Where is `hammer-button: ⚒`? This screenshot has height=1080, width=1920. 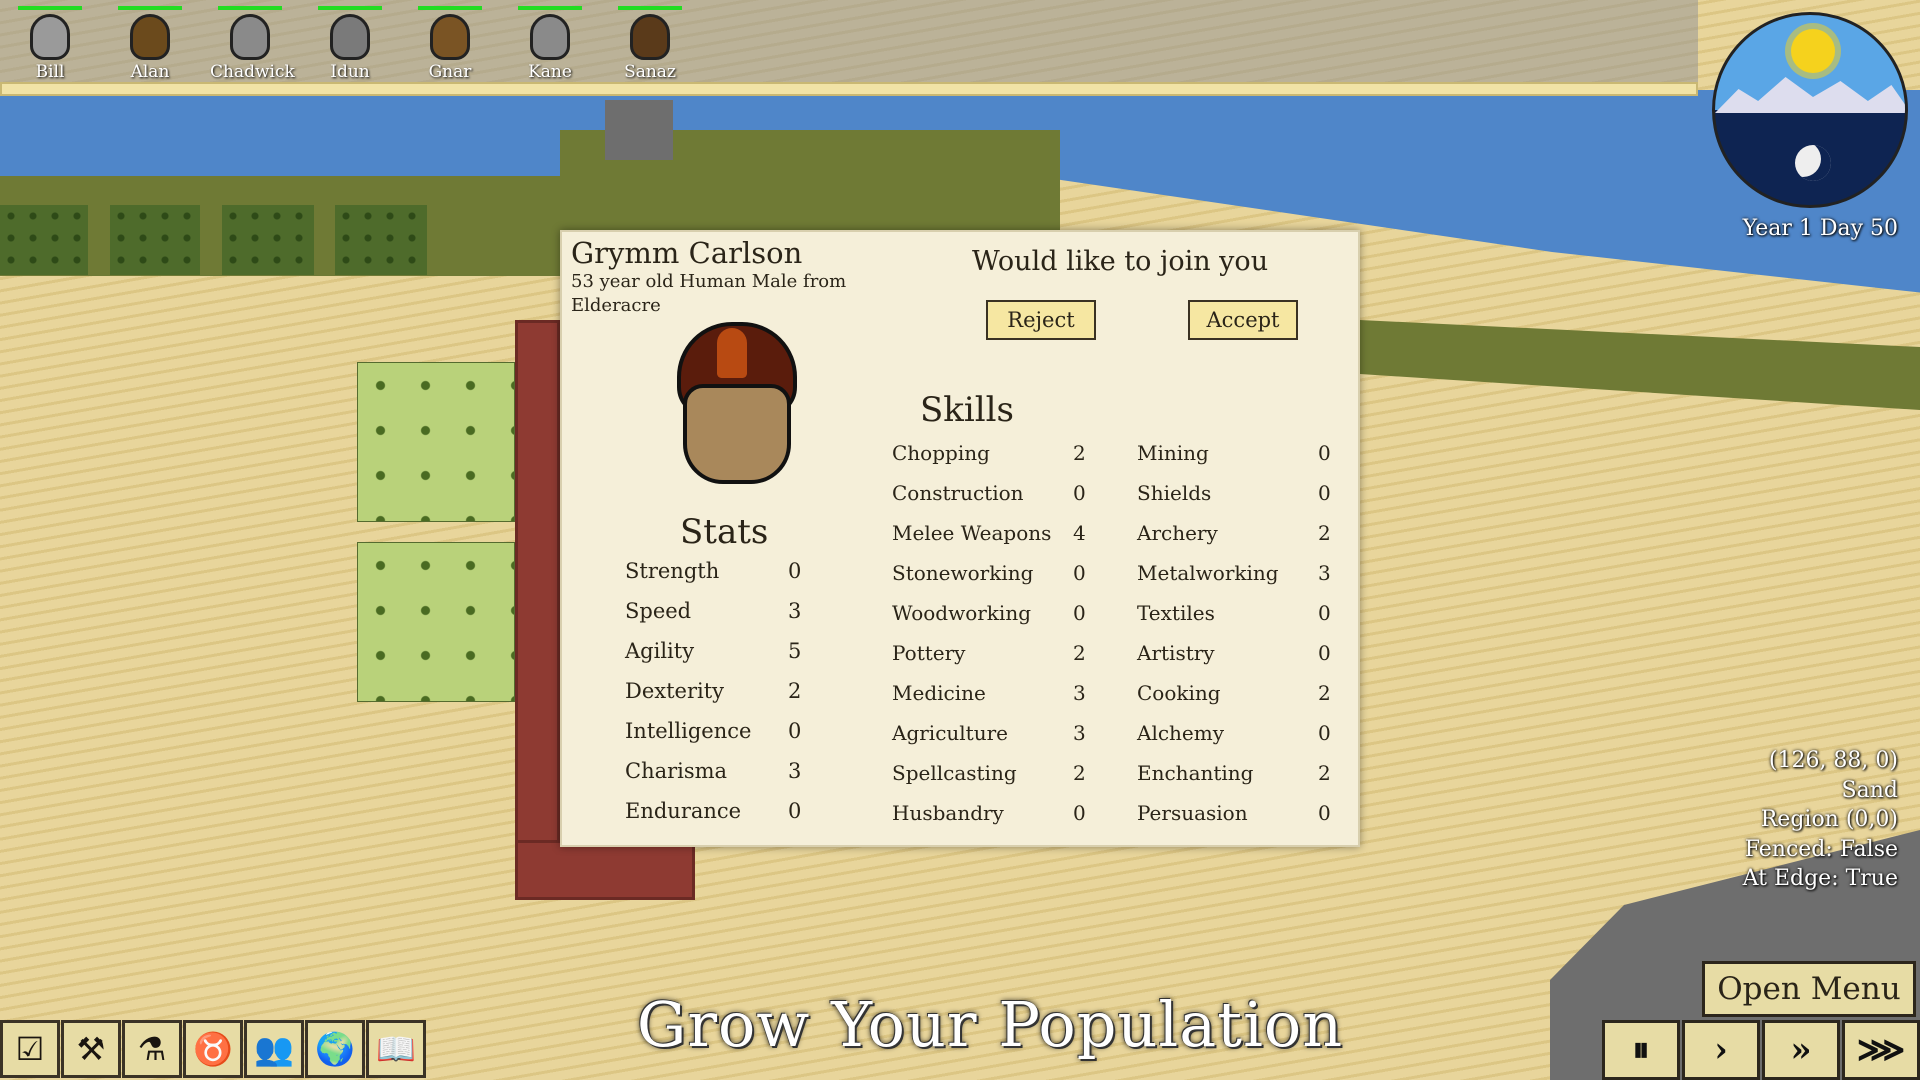
hammer-button: ⚒ is located at coordinates (91, 1049).